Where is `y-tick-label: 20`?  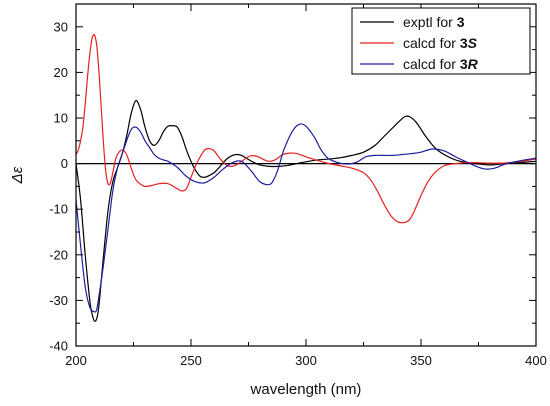 y-tick-label: 20 is located at coordinates (61, 72).